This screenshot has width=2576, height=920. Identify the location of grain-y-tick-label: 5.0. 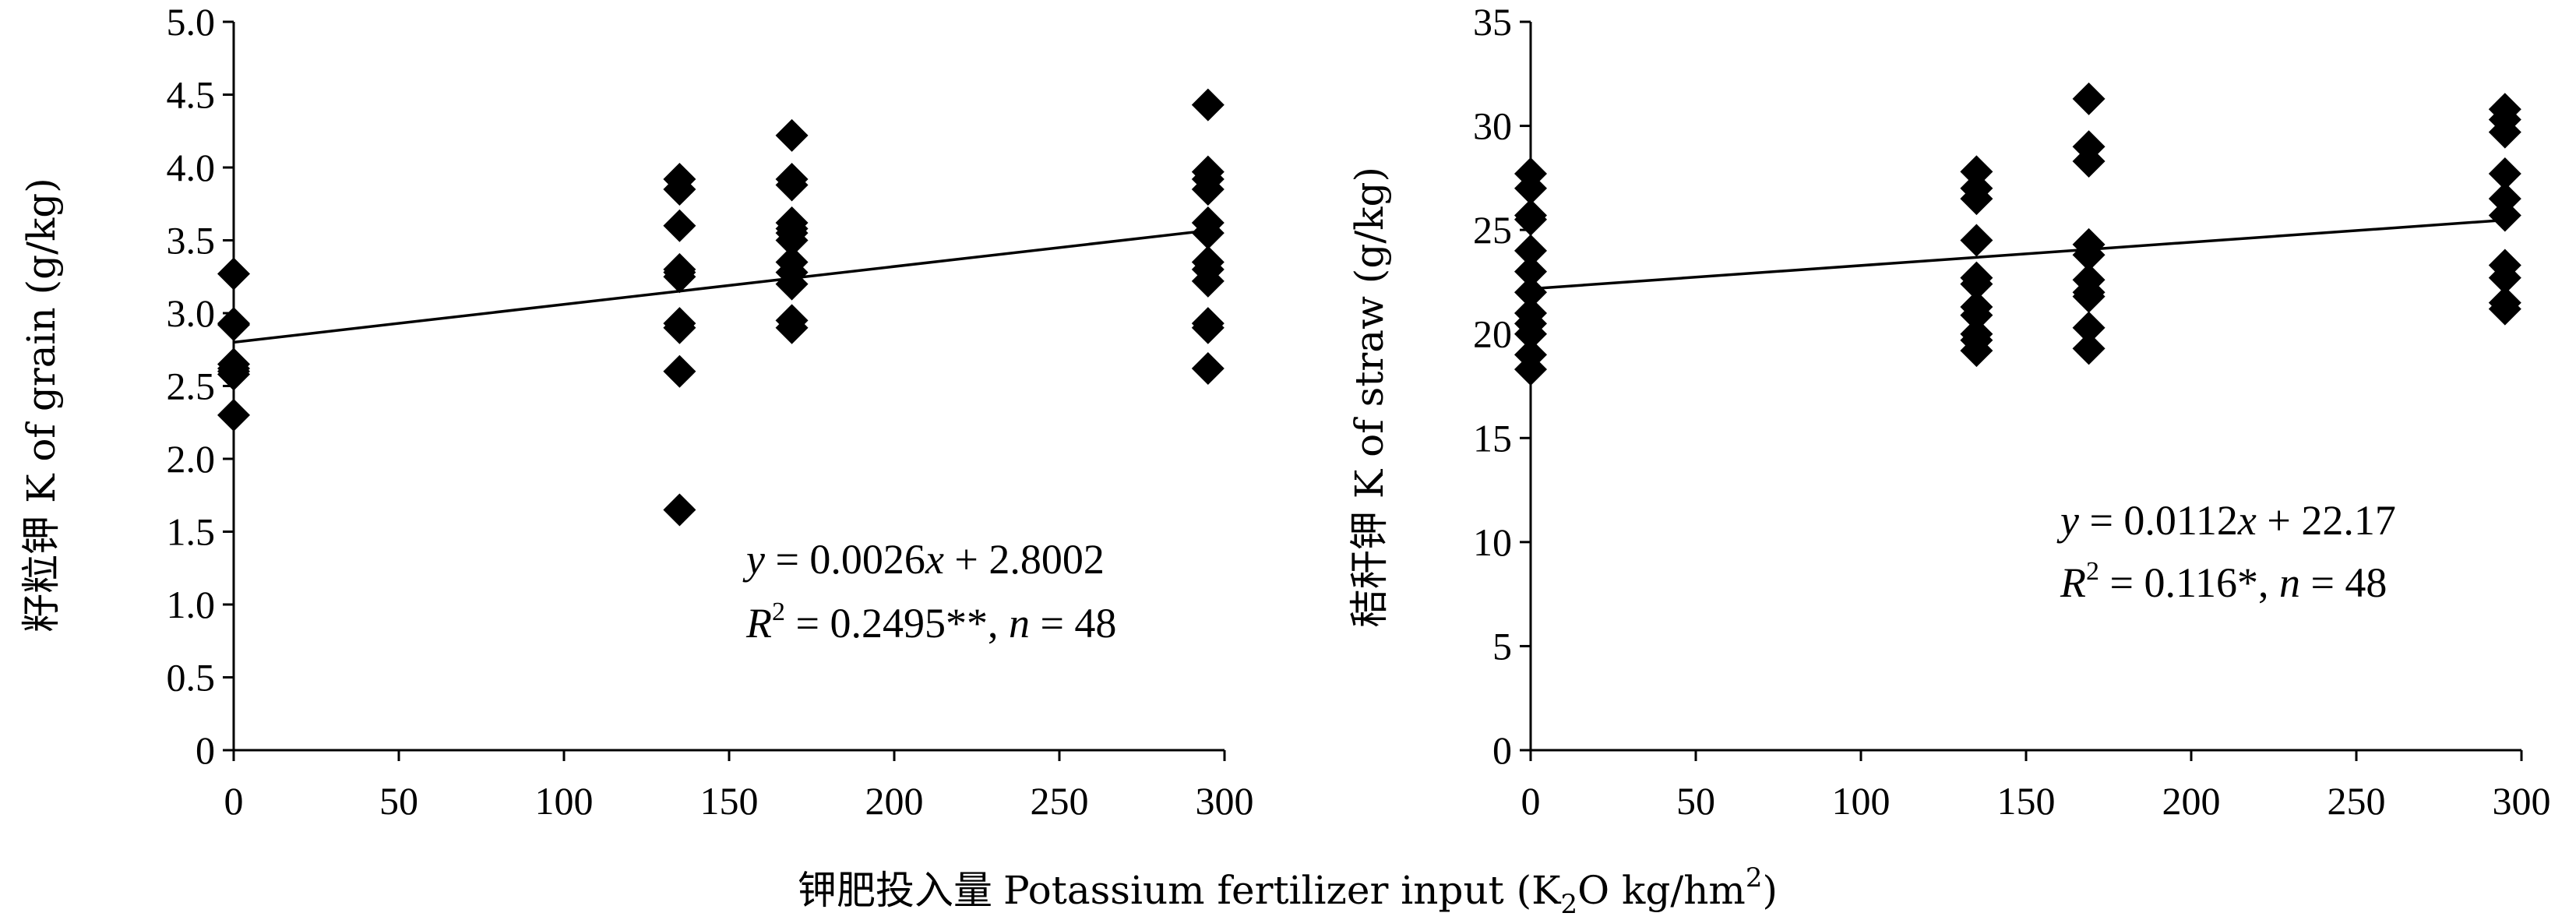
(191, 22).